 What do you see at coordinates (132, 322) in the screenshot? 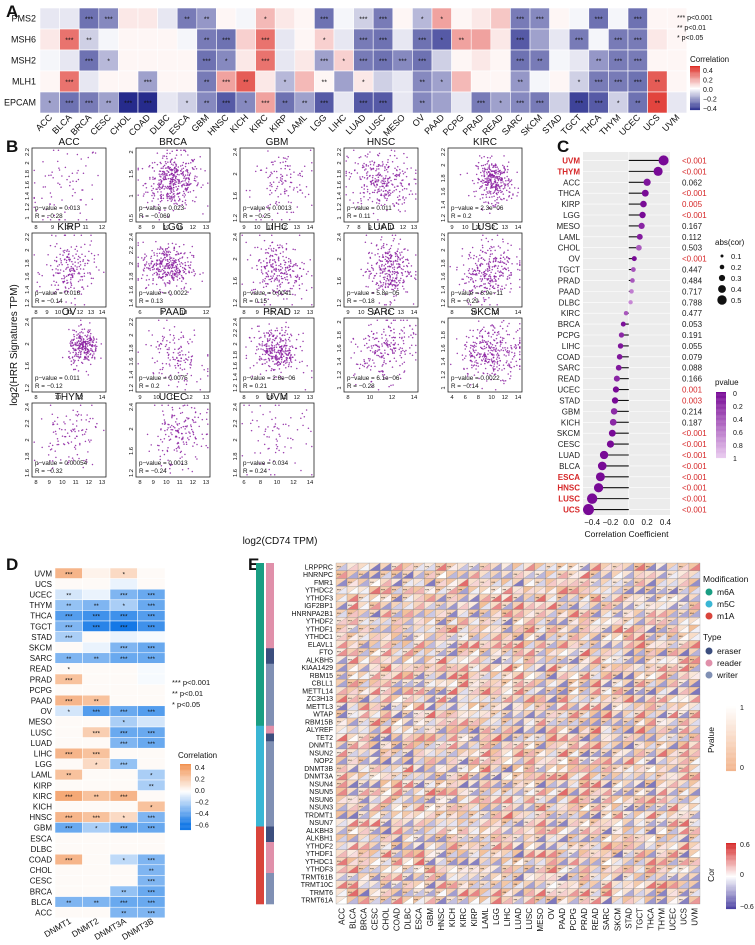
I see `y-tick: 2.2` at bounding box center [132, 322].